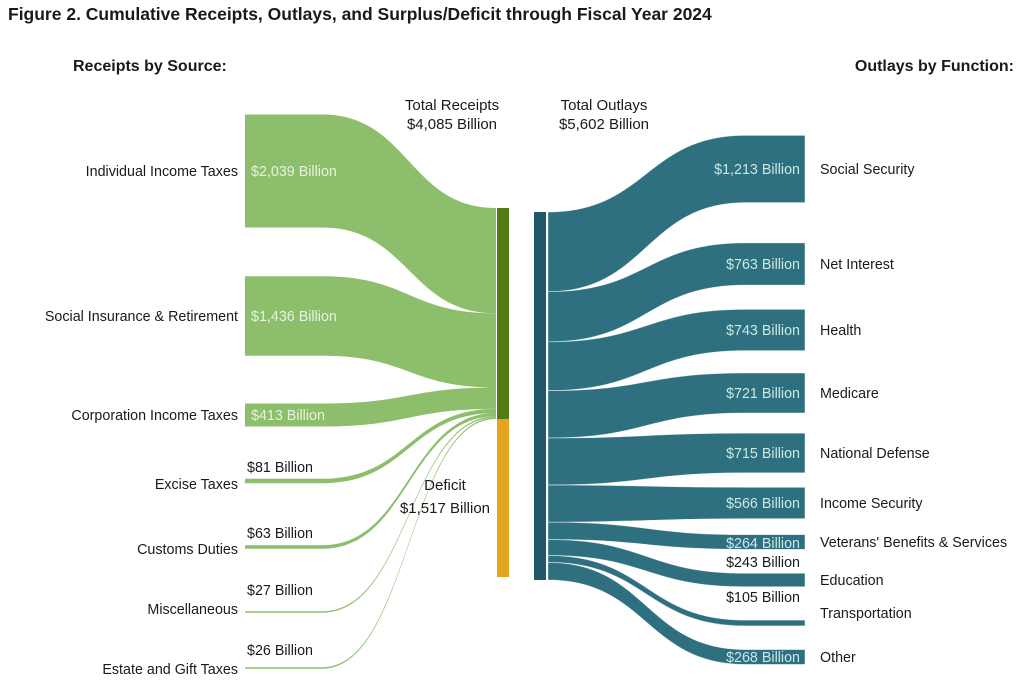  I want to click on outlays-section-header: Outlays by Function:, so click(934, 66).